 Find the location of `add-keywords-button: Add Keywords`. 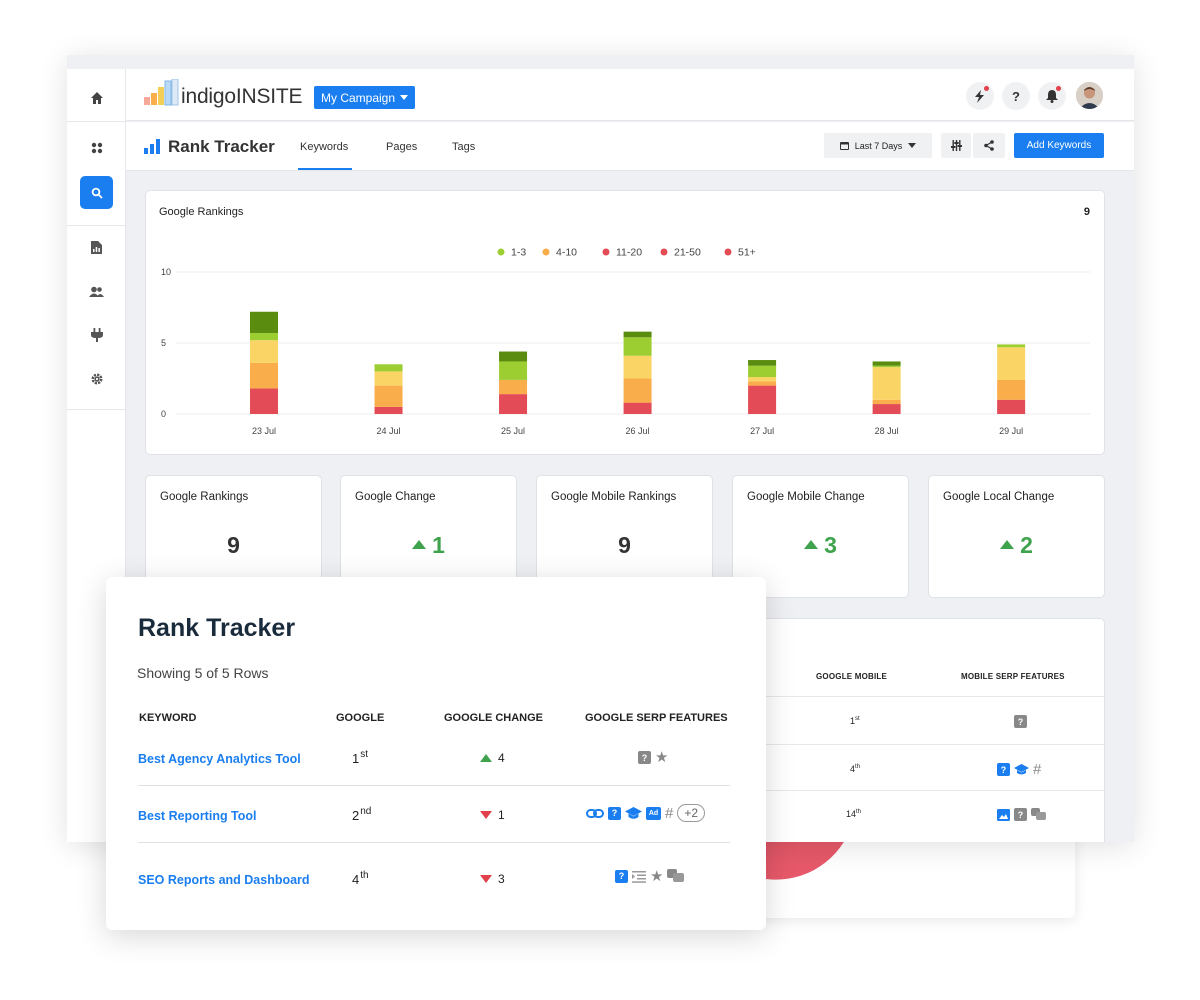

add-keywords-button: Add Keywords is located at coordinates (1059, 145).